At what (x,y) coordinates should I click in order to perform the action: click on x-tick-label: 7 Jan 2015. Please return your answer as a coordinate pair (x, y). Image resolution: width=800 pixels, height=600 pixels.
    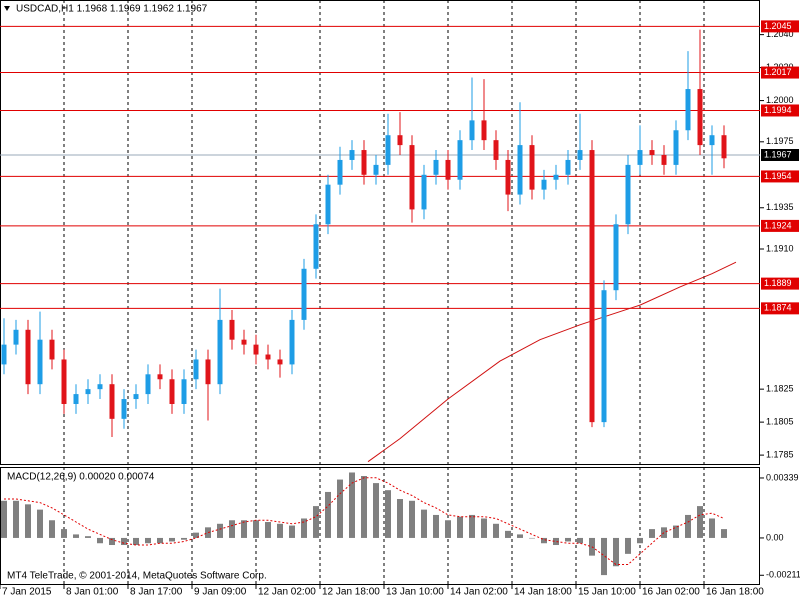
    Looking at the image, I should click on (27, 592).